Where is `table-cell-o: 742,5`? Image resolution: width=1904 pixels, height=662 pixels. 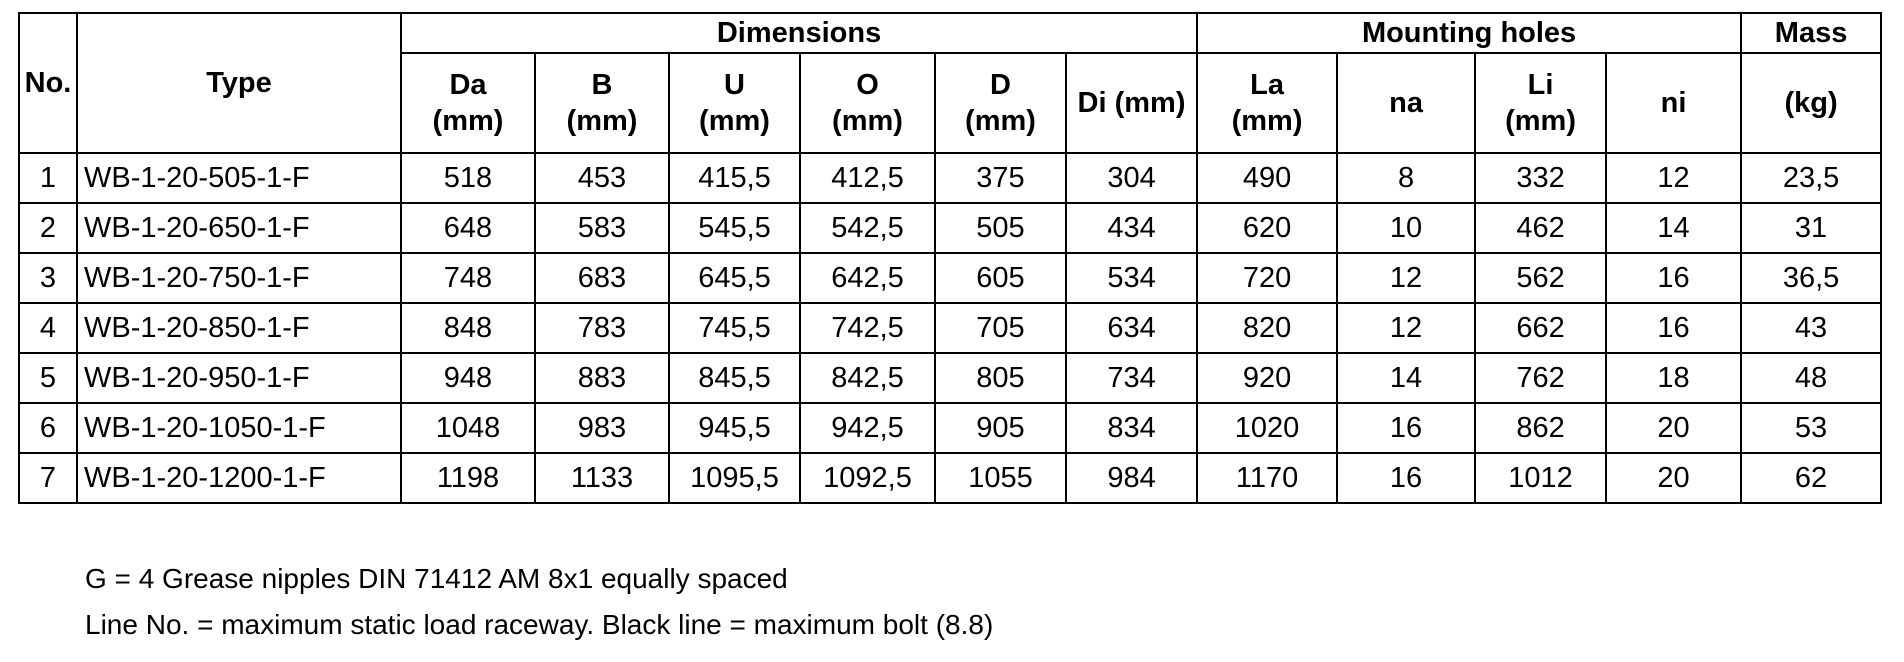 table-cell-o: 742,5 is located at coordinates (867, 328).